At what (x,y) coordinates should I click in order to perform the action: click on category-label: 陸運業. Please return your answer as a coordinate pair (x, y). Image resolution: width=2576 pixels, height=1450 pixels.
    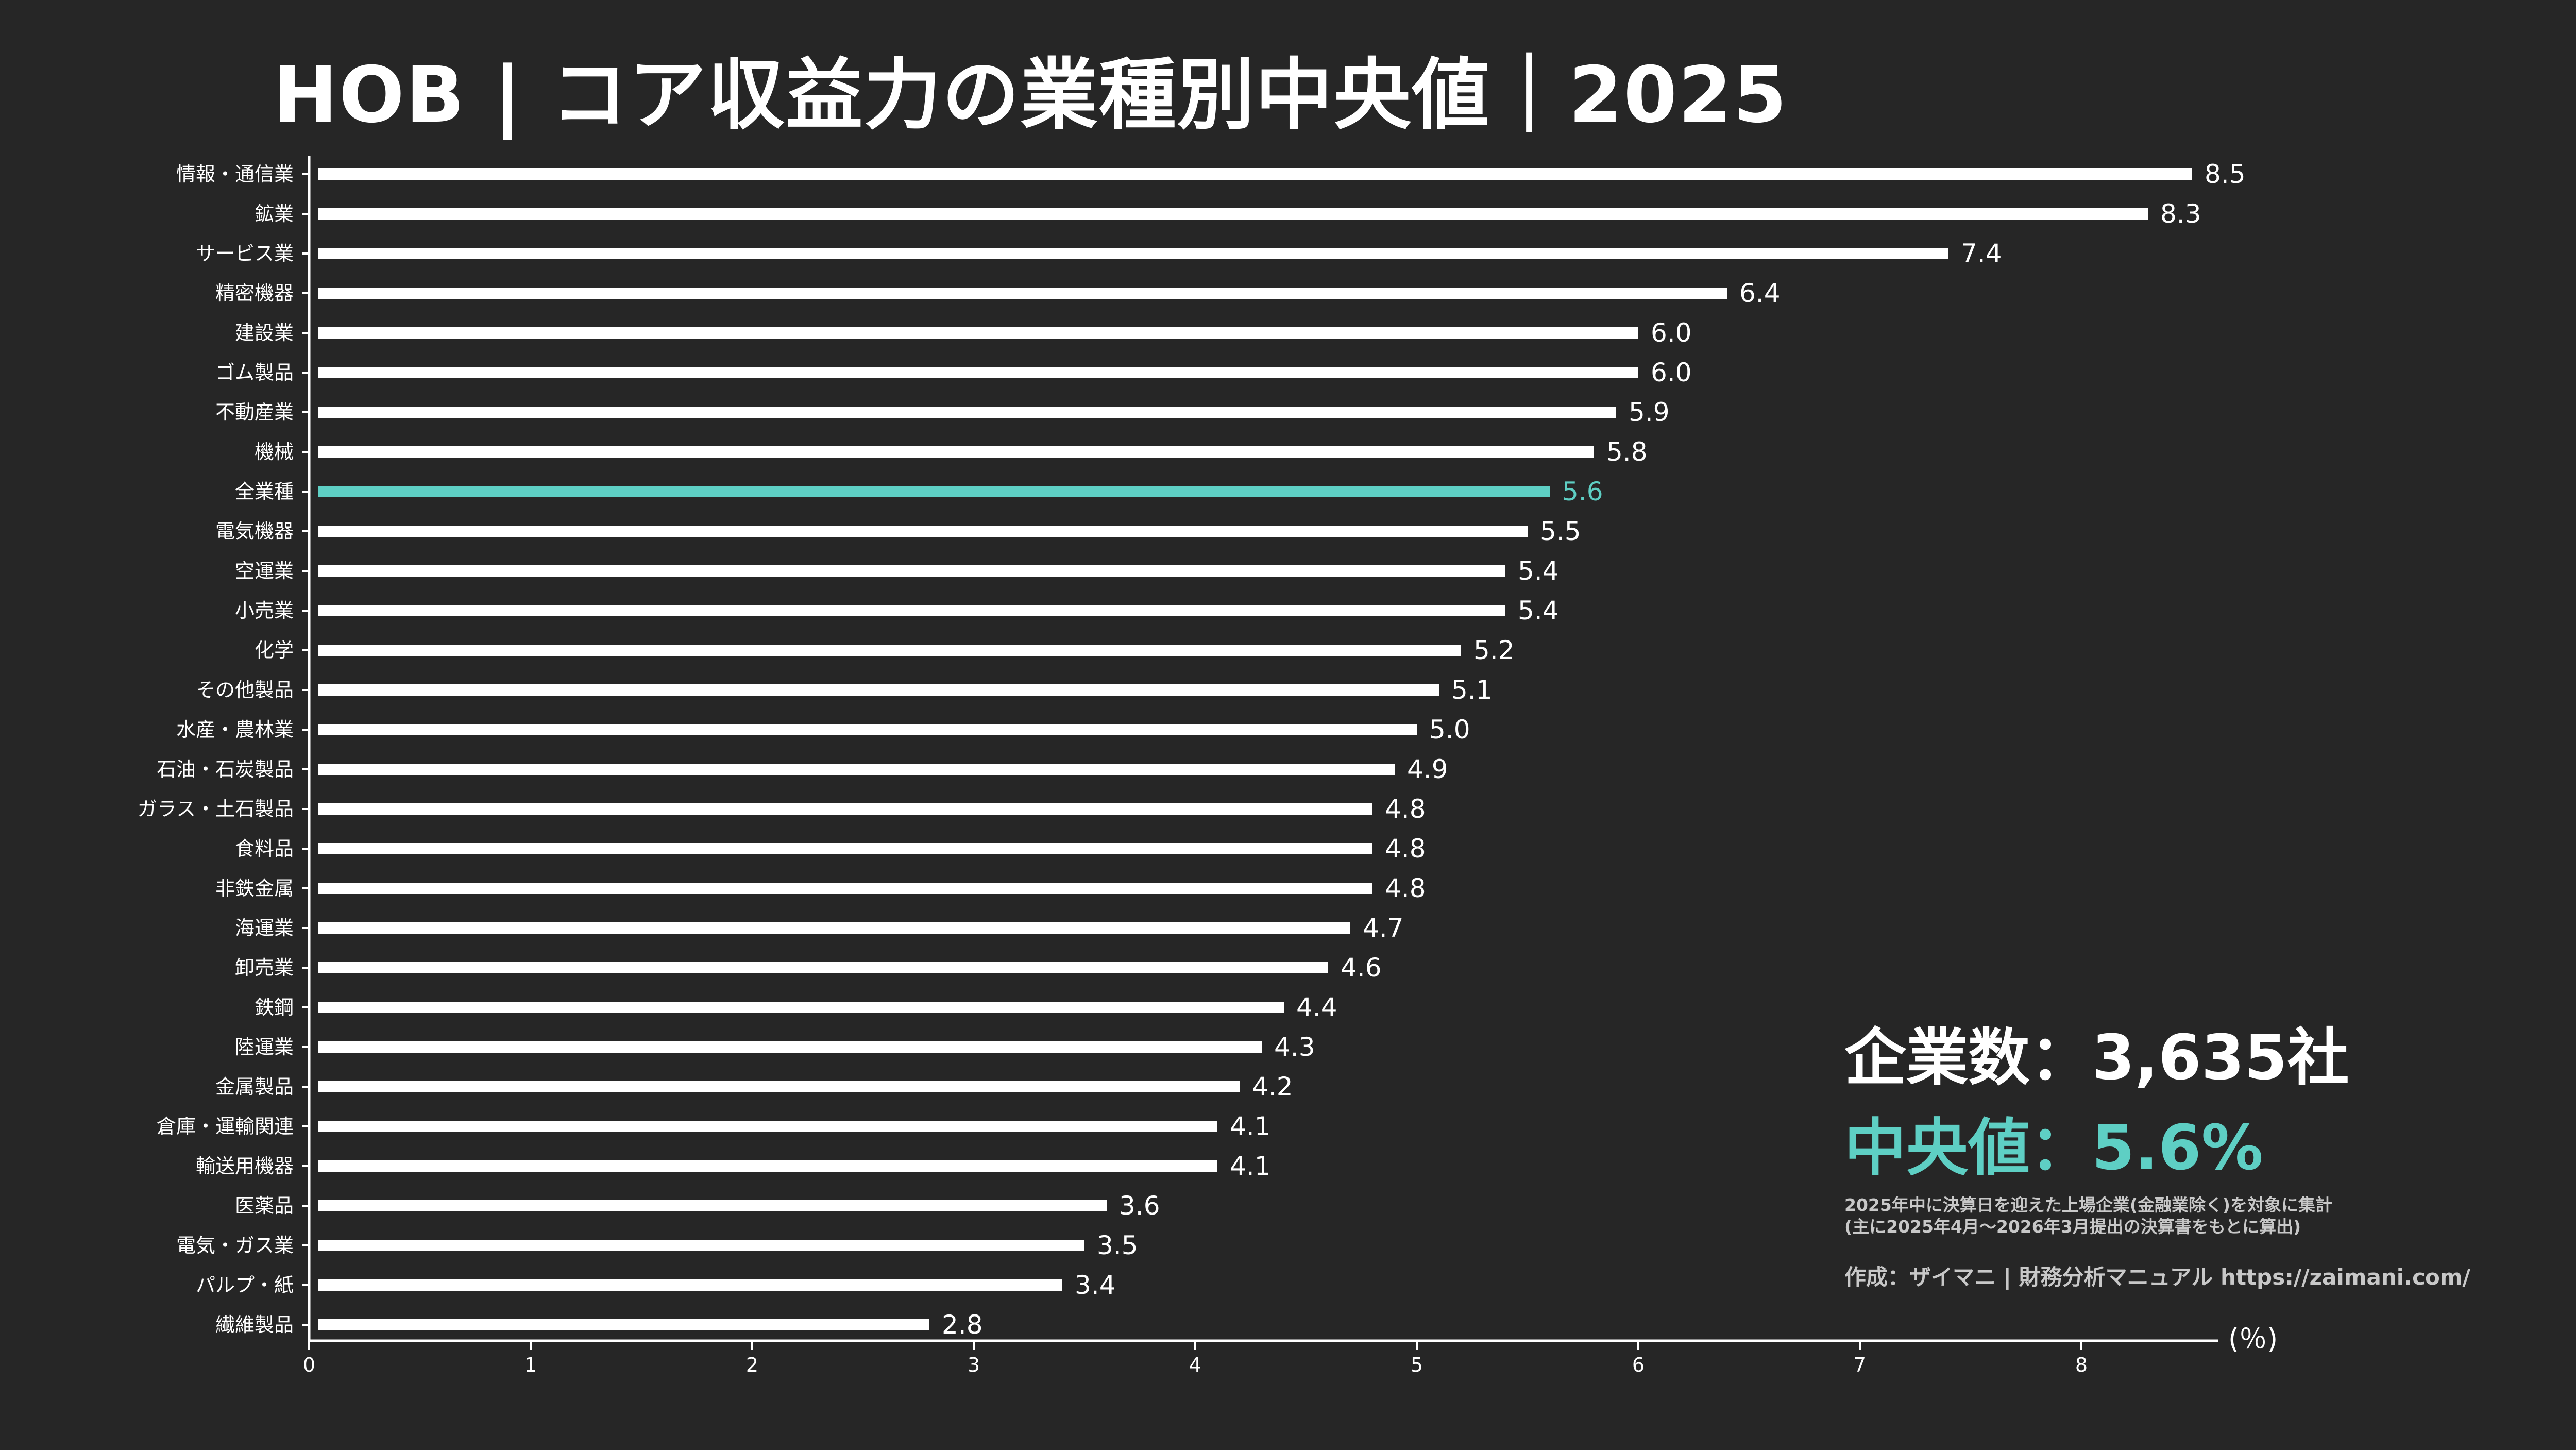
    Looking at the image, I should click on (264, 1047).